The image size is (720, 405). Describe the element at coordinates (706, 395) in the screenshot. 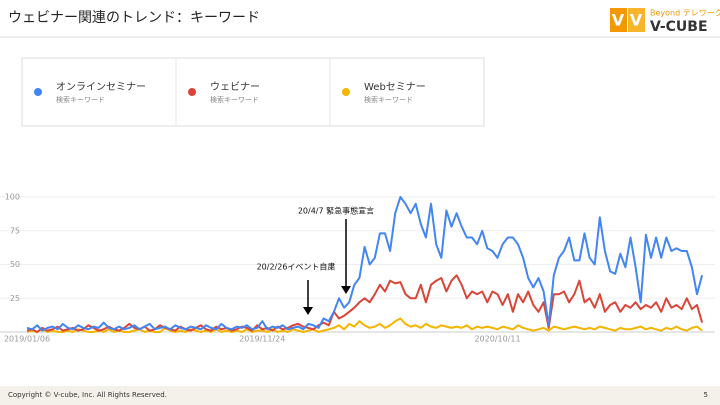

I see `page-number: 5` at that location.